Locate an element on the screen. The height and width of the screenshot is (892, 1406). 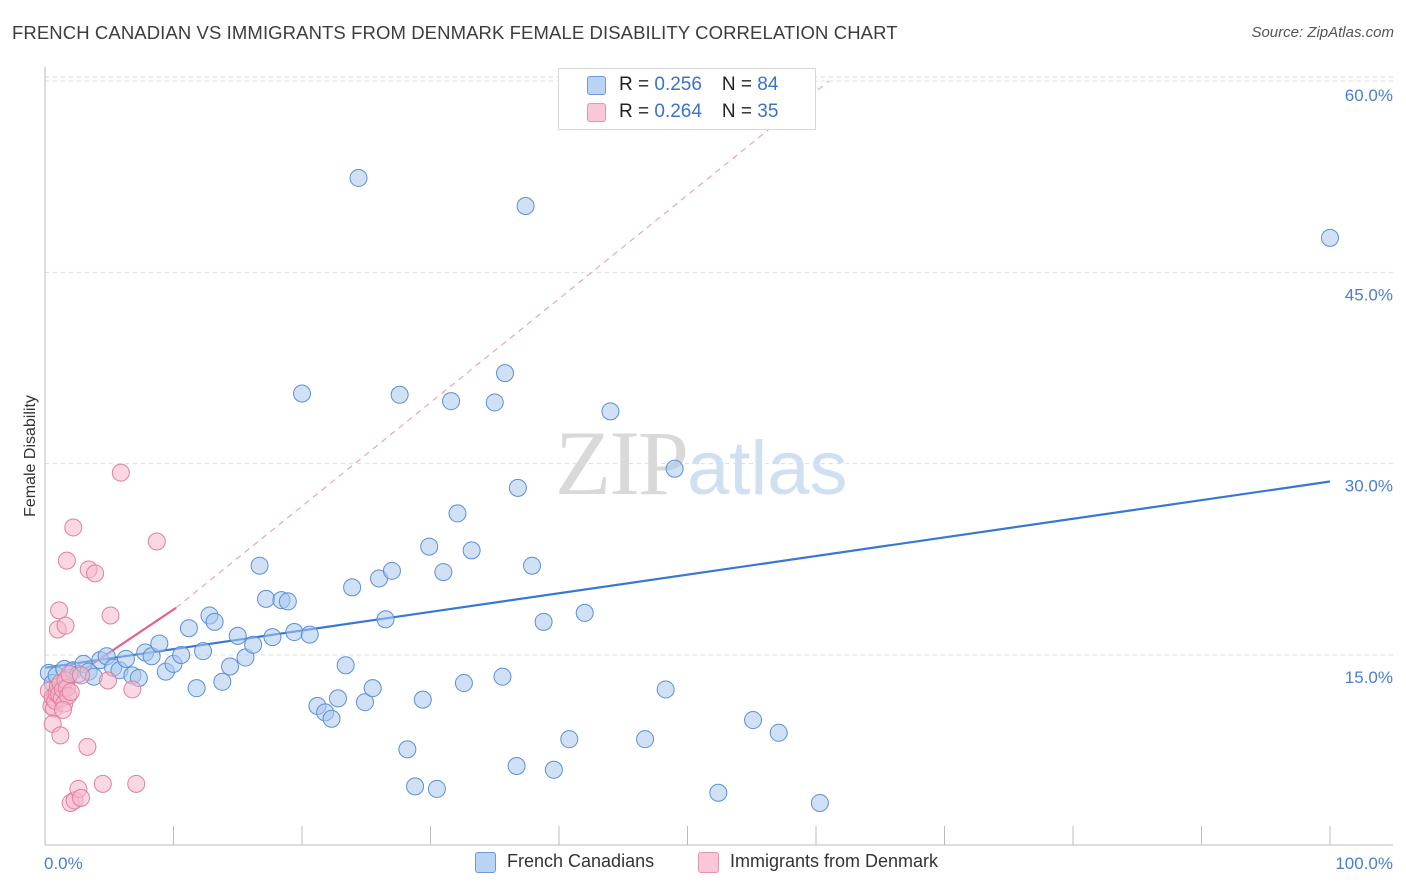
source-label: Source: ZipAtlas.com is located at coordinates (1322, 32).